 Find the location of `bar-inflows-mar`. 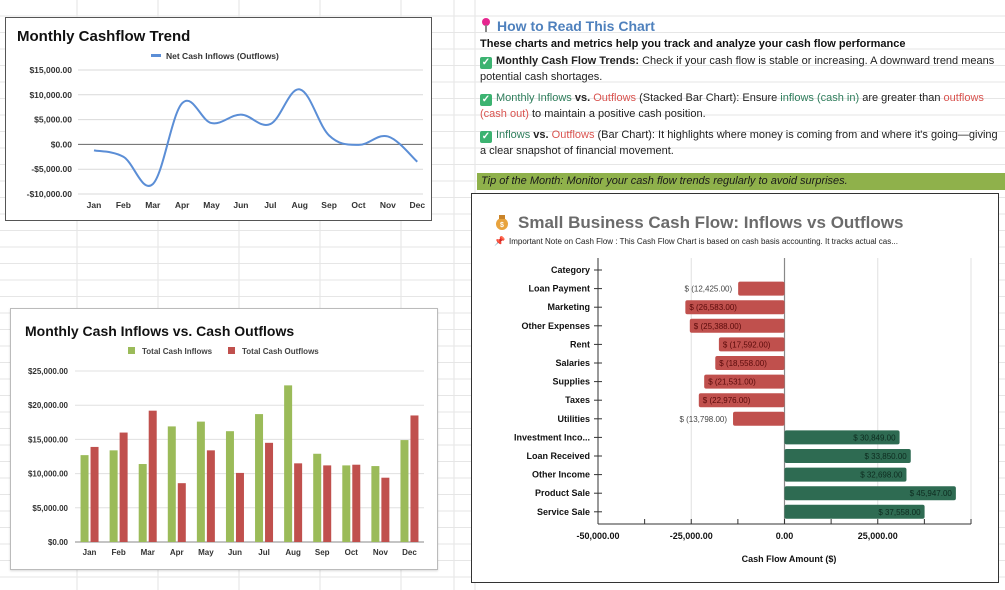

bar-inflows-mar is located at coordinates (142, 503).